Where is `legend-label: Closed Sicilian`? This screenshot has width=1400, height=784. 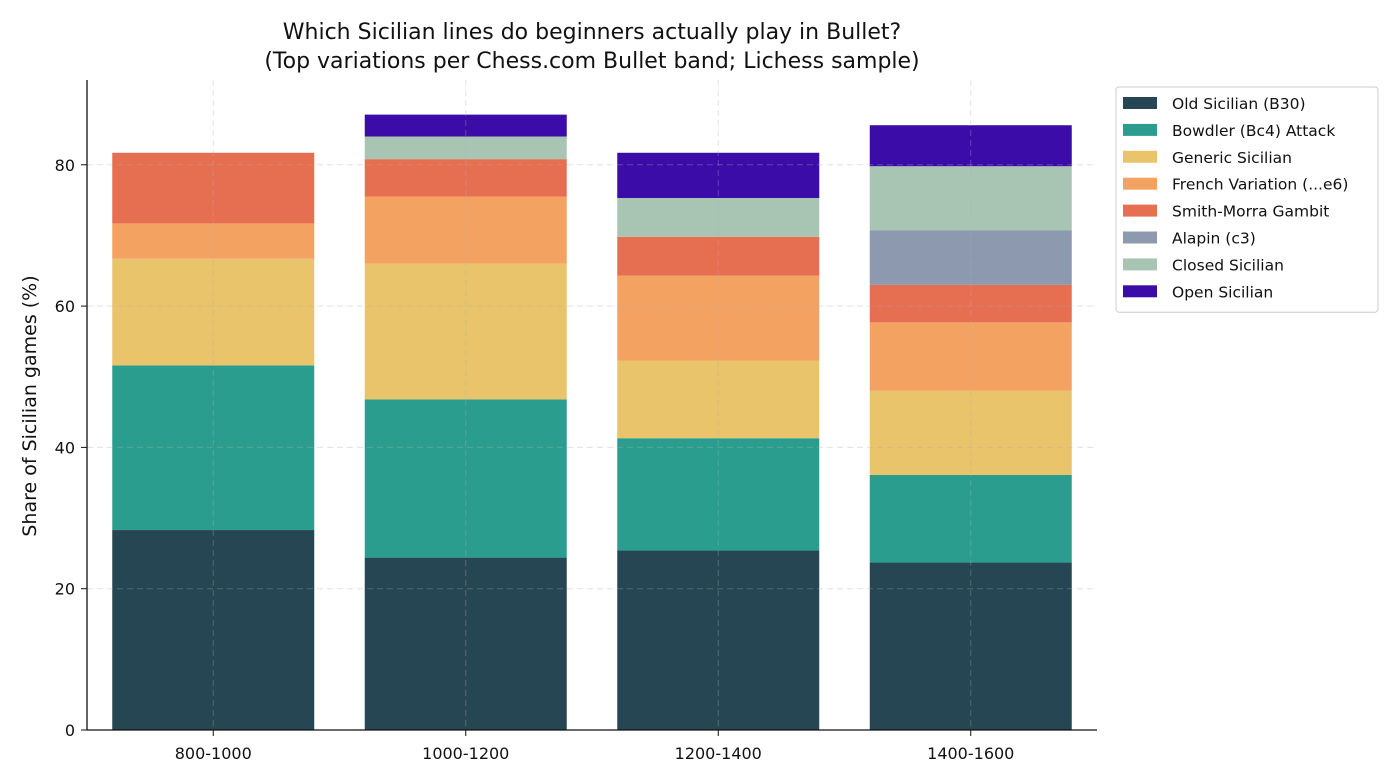
legend-label: Closed Sicilian is located at coordinates (1228, 265).